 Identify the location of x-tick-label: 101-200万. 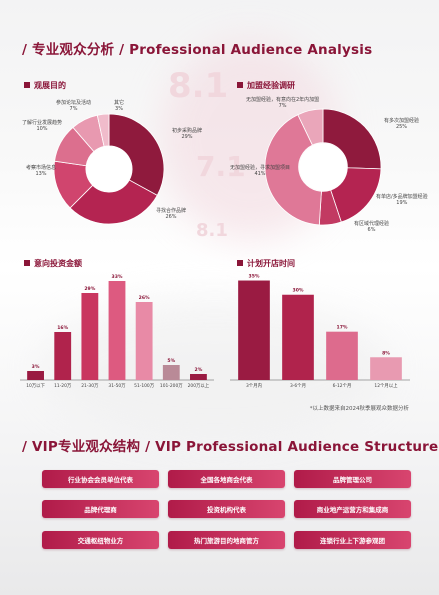
(171, 386).